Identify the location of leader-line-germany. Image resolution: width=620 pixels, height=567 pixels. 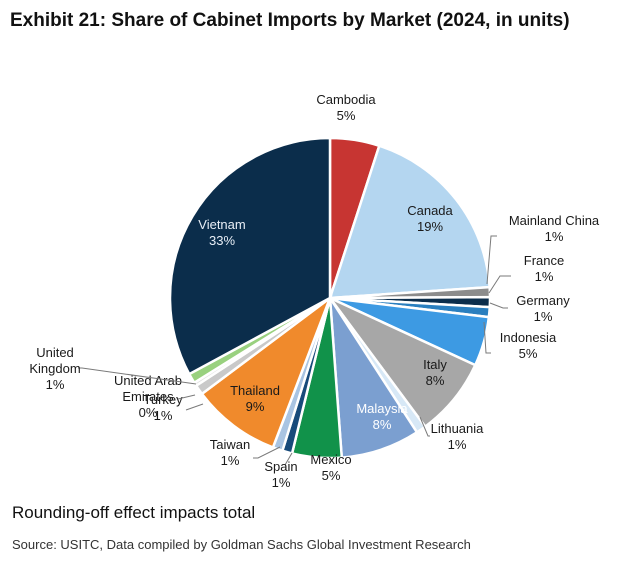
(498, 305).